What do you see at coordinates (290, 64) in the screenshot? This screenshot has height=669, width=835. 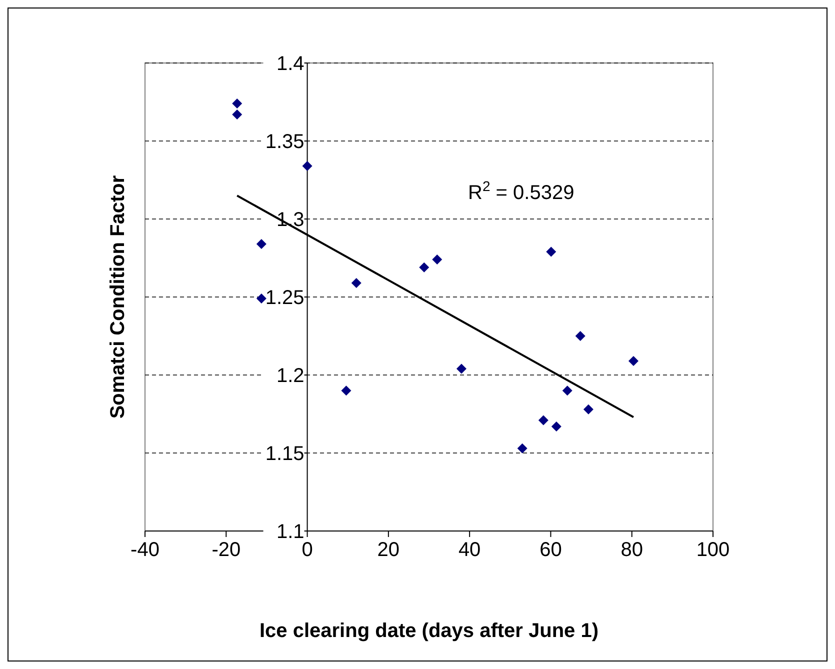 I see `y-tick-label: 1.4` at bounding box center [290, 64].